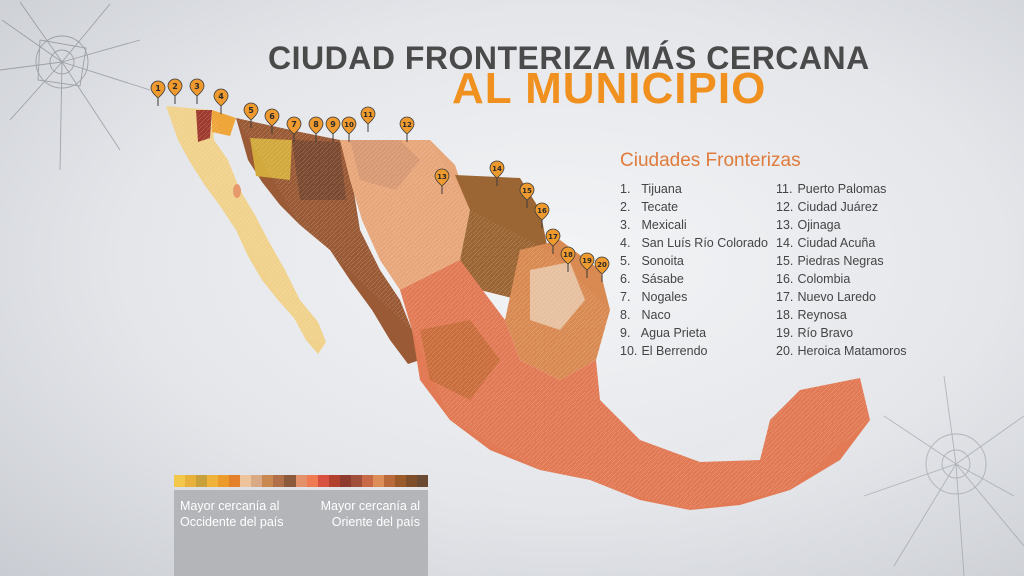 Image resolution: width=1024 pixels, height=576 pixels. What do you see at coordinates (235, 514) in the screenshot?
I see `scale-west-label: Mayor cercanía al Occidente del país` at bounding box center [235, 514].